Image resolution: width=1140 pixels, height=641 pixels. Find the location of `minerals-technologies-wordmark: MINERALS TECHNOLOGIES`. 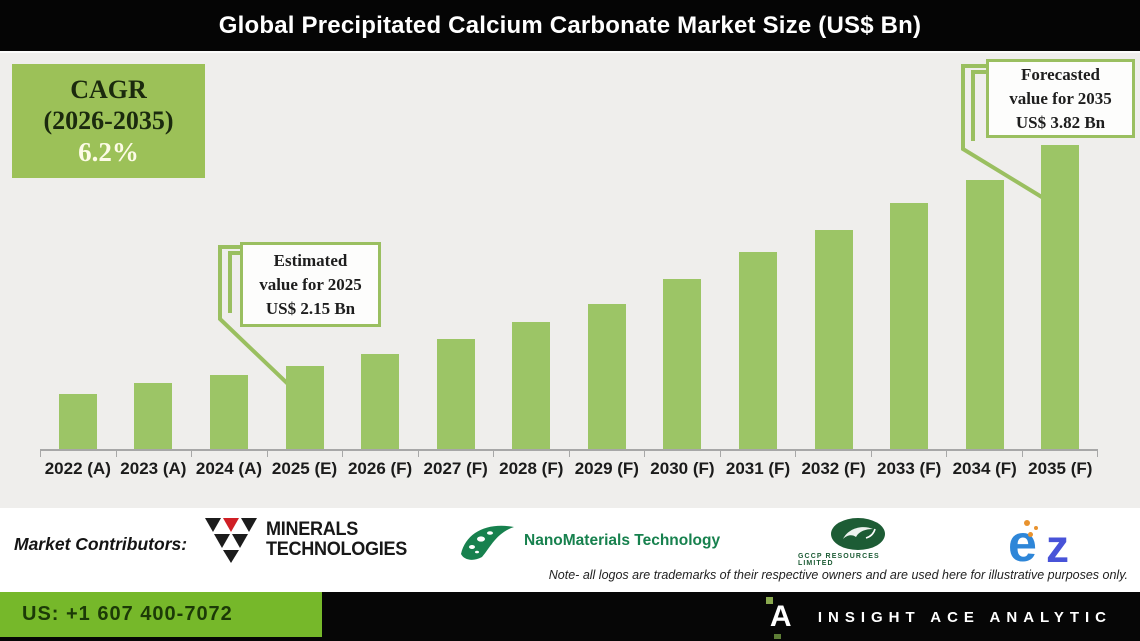

minerals-technologies-wordmark: MINERALS TECHNOLOGIES is located at coordinates (336, 540).